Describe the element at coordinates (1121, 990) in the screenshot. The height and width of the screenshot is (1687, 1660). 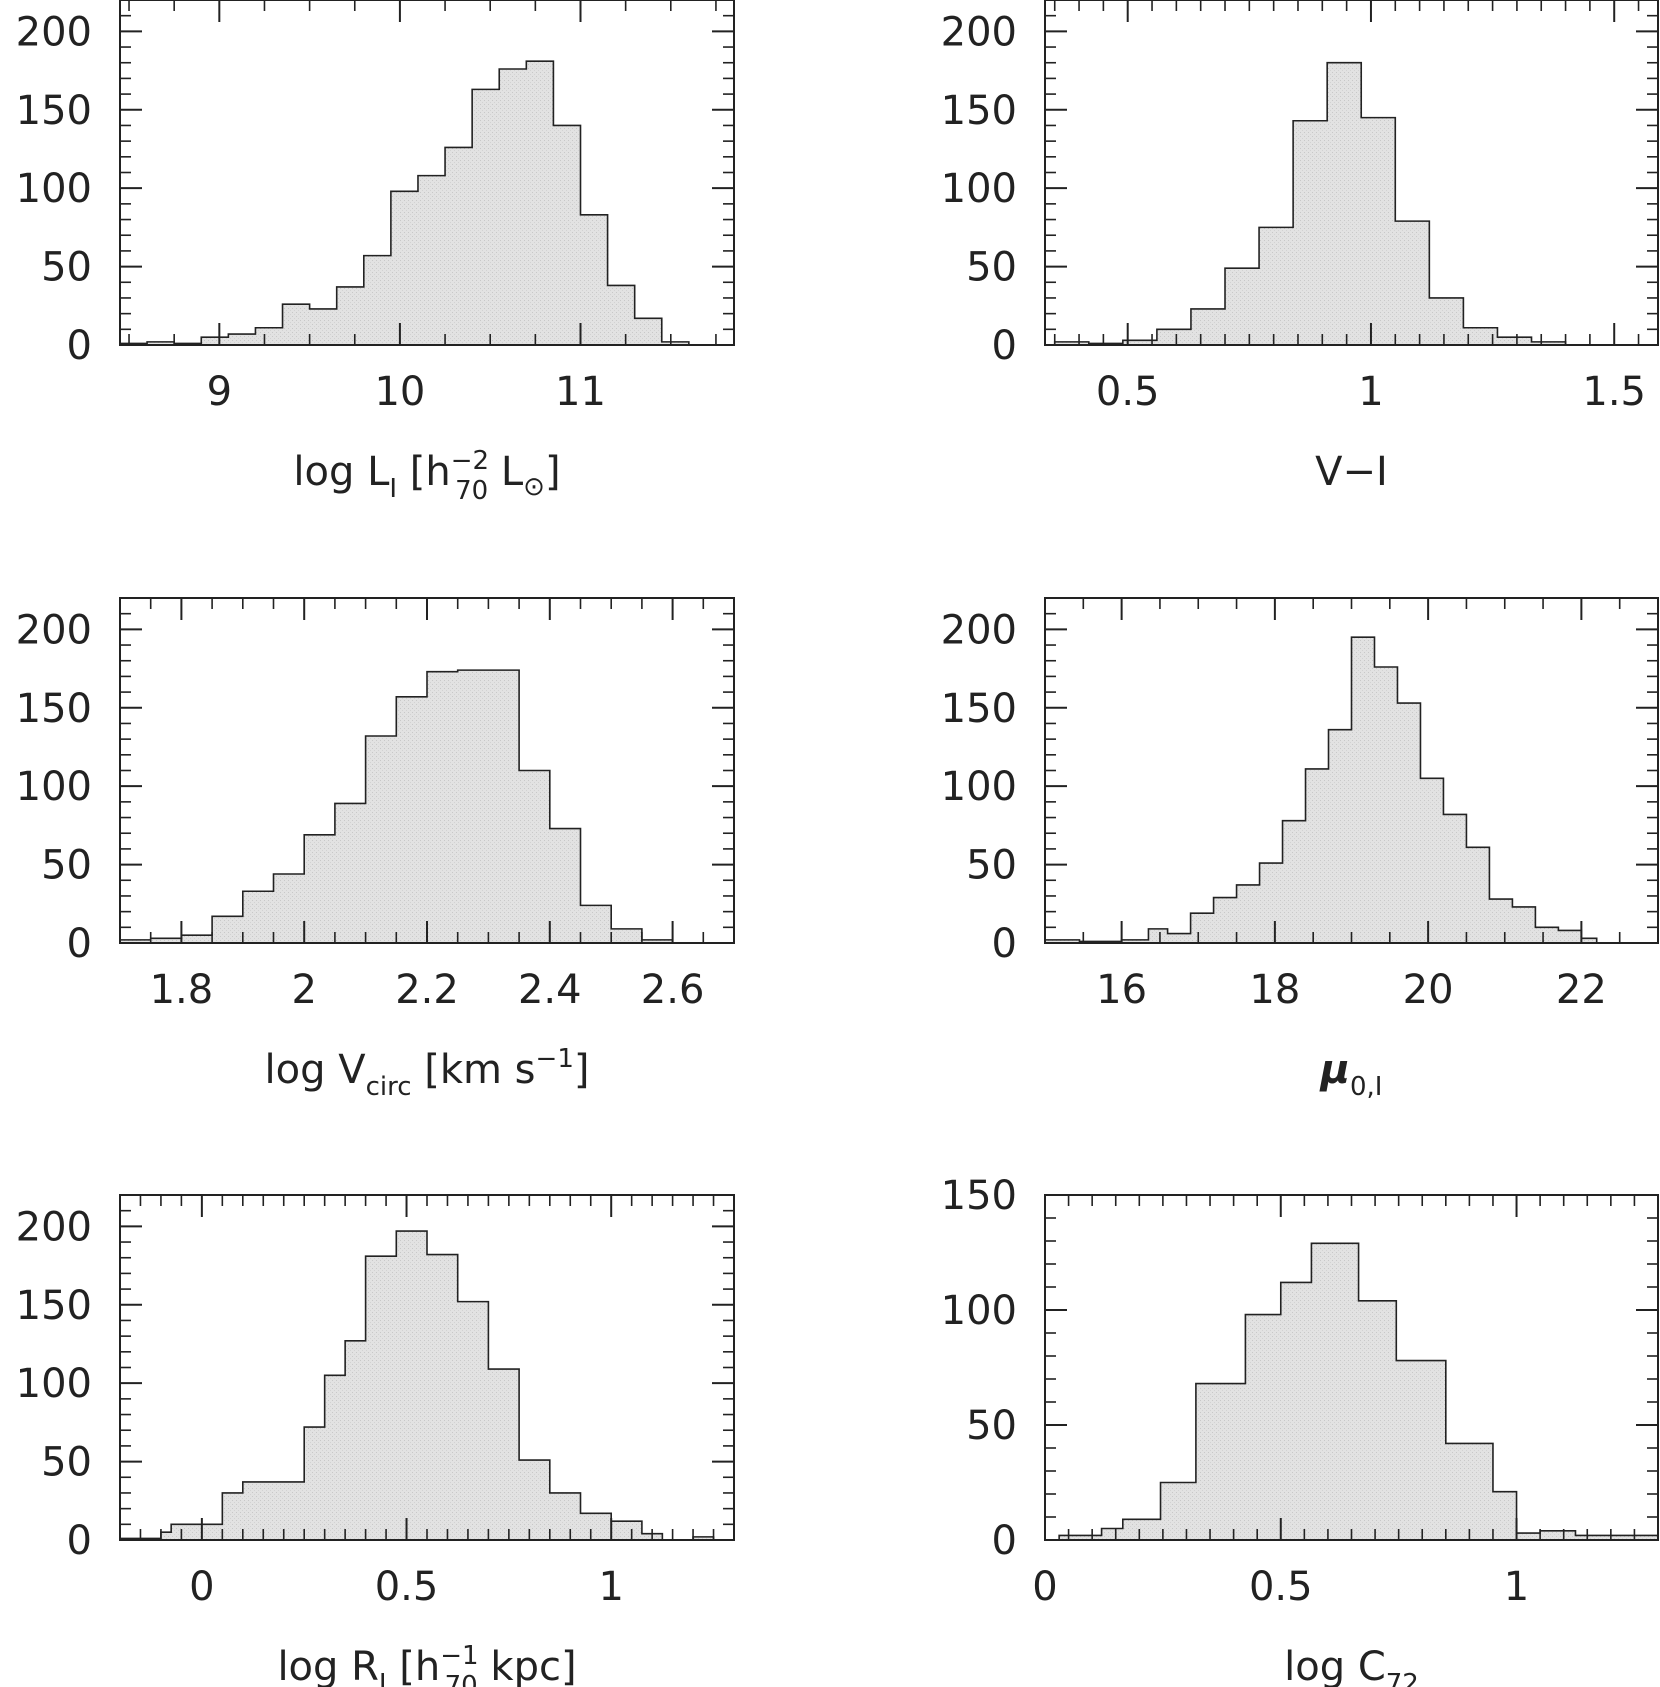
I see `x-tick-label: 16` at that location.